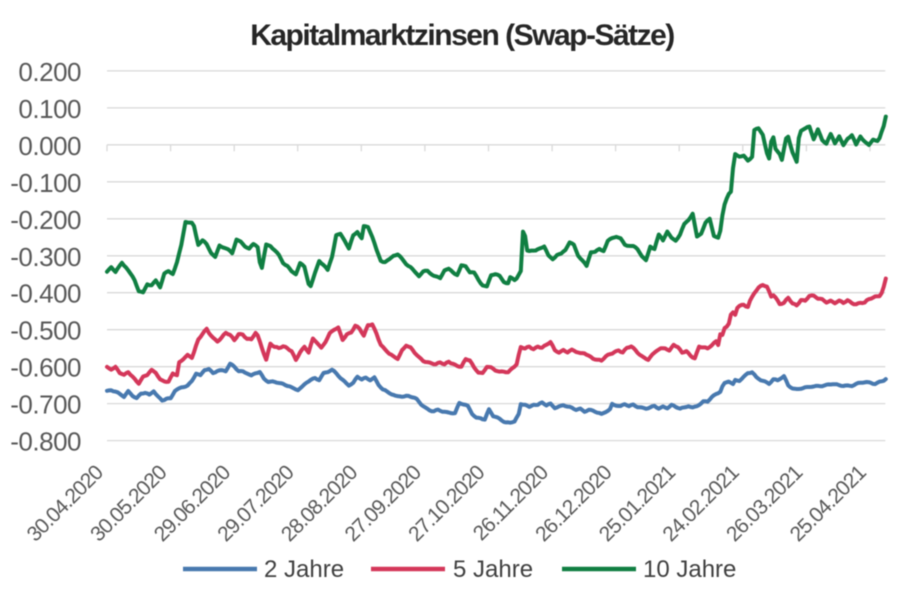  I want to click on svg-text: -0.800, so click(45, 442).